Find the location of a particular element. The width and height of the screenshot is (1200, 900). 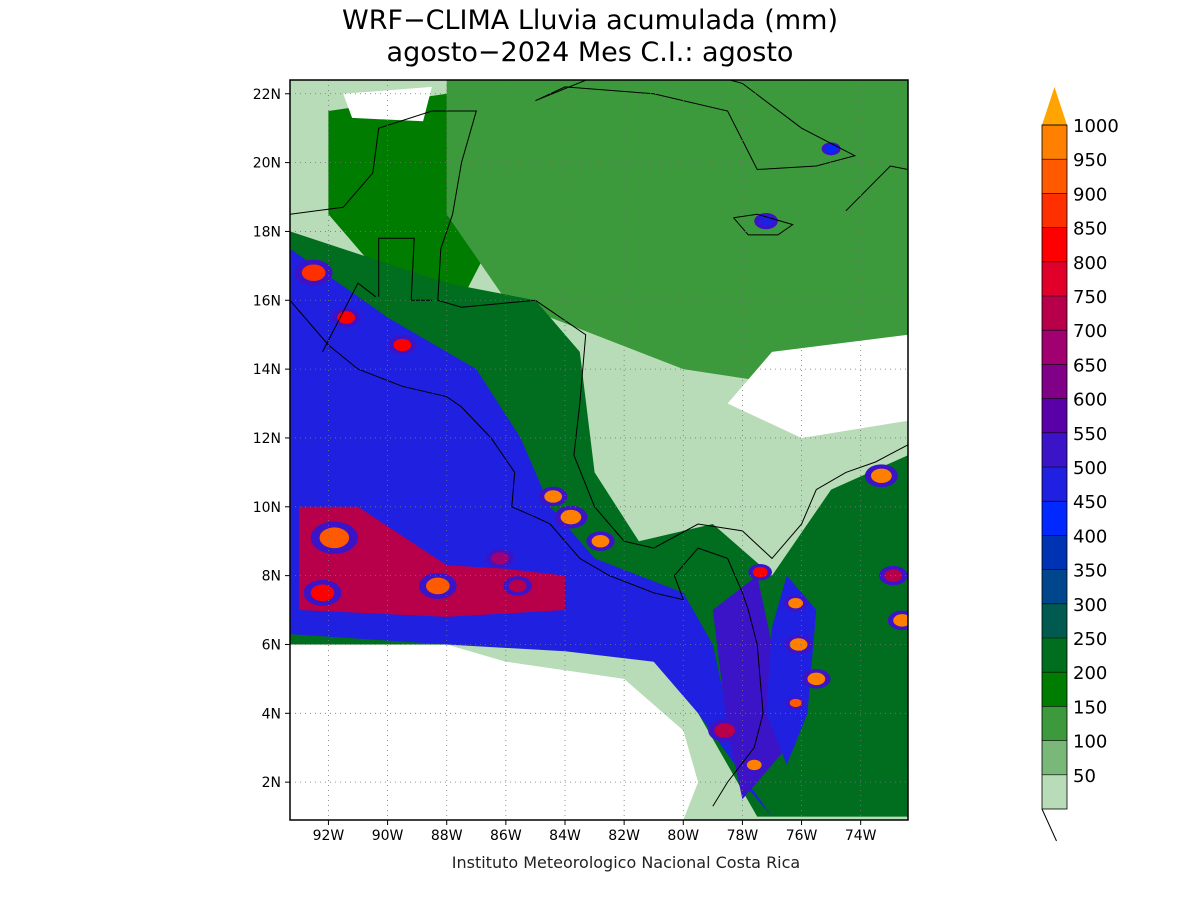

colorbar-label: 650 is located at coordinates (1090, 365).